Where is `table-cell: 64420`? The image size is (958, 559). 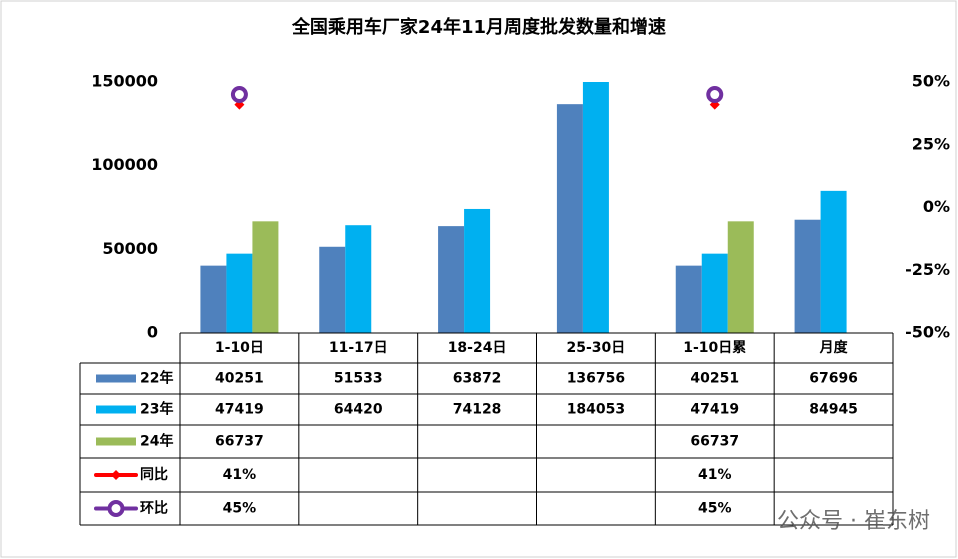 table-cell: 64420 is located at coordinates (358, 410).